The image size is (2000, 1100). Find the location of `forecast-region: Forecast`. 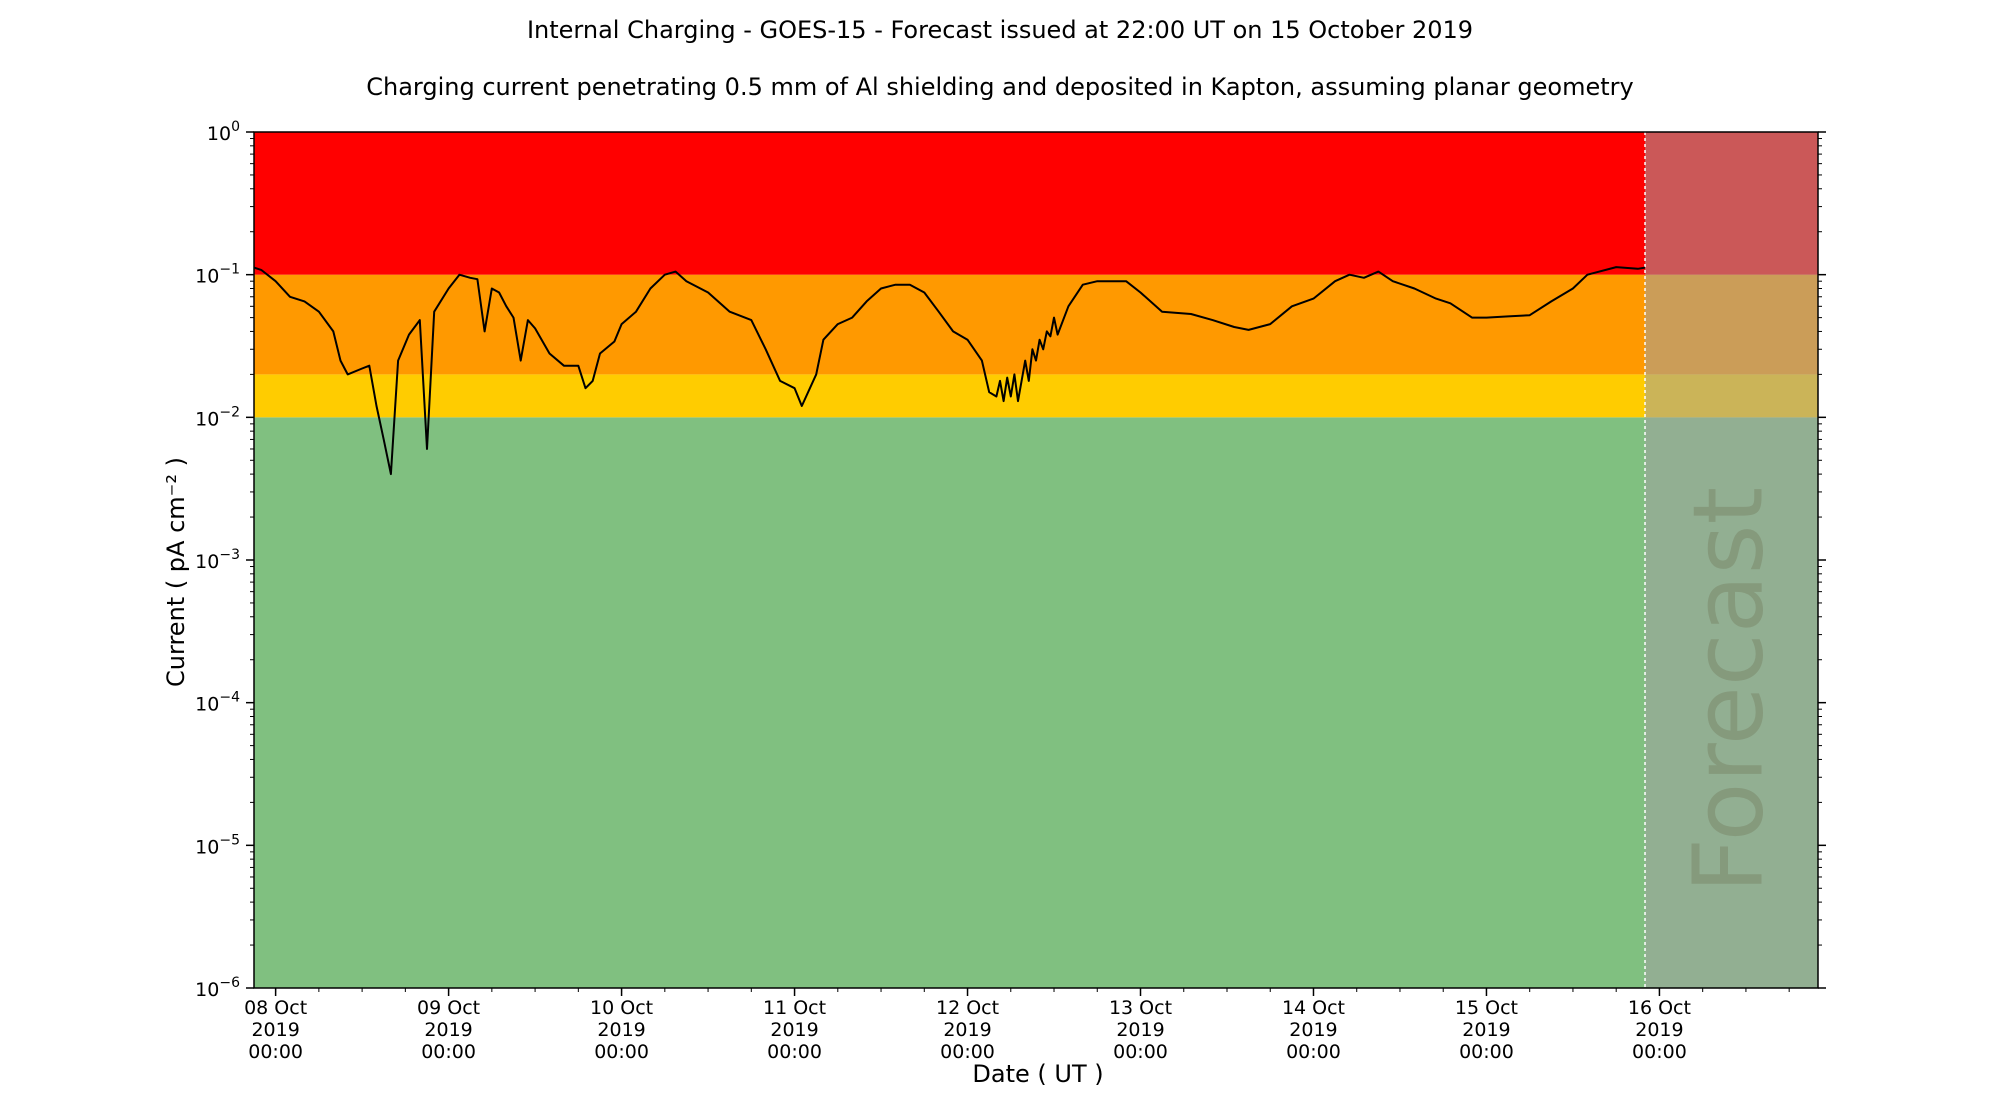

forecast-region: Forecast is located at coordinates (1731, 560).